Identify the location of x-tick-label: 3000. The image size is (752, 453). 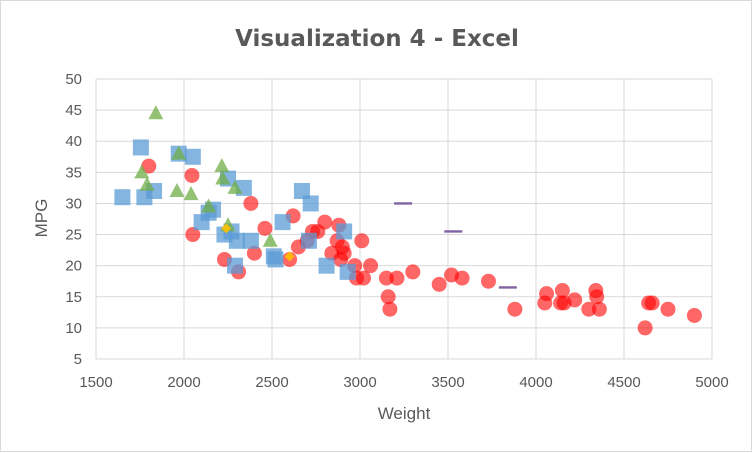
(359, 382).